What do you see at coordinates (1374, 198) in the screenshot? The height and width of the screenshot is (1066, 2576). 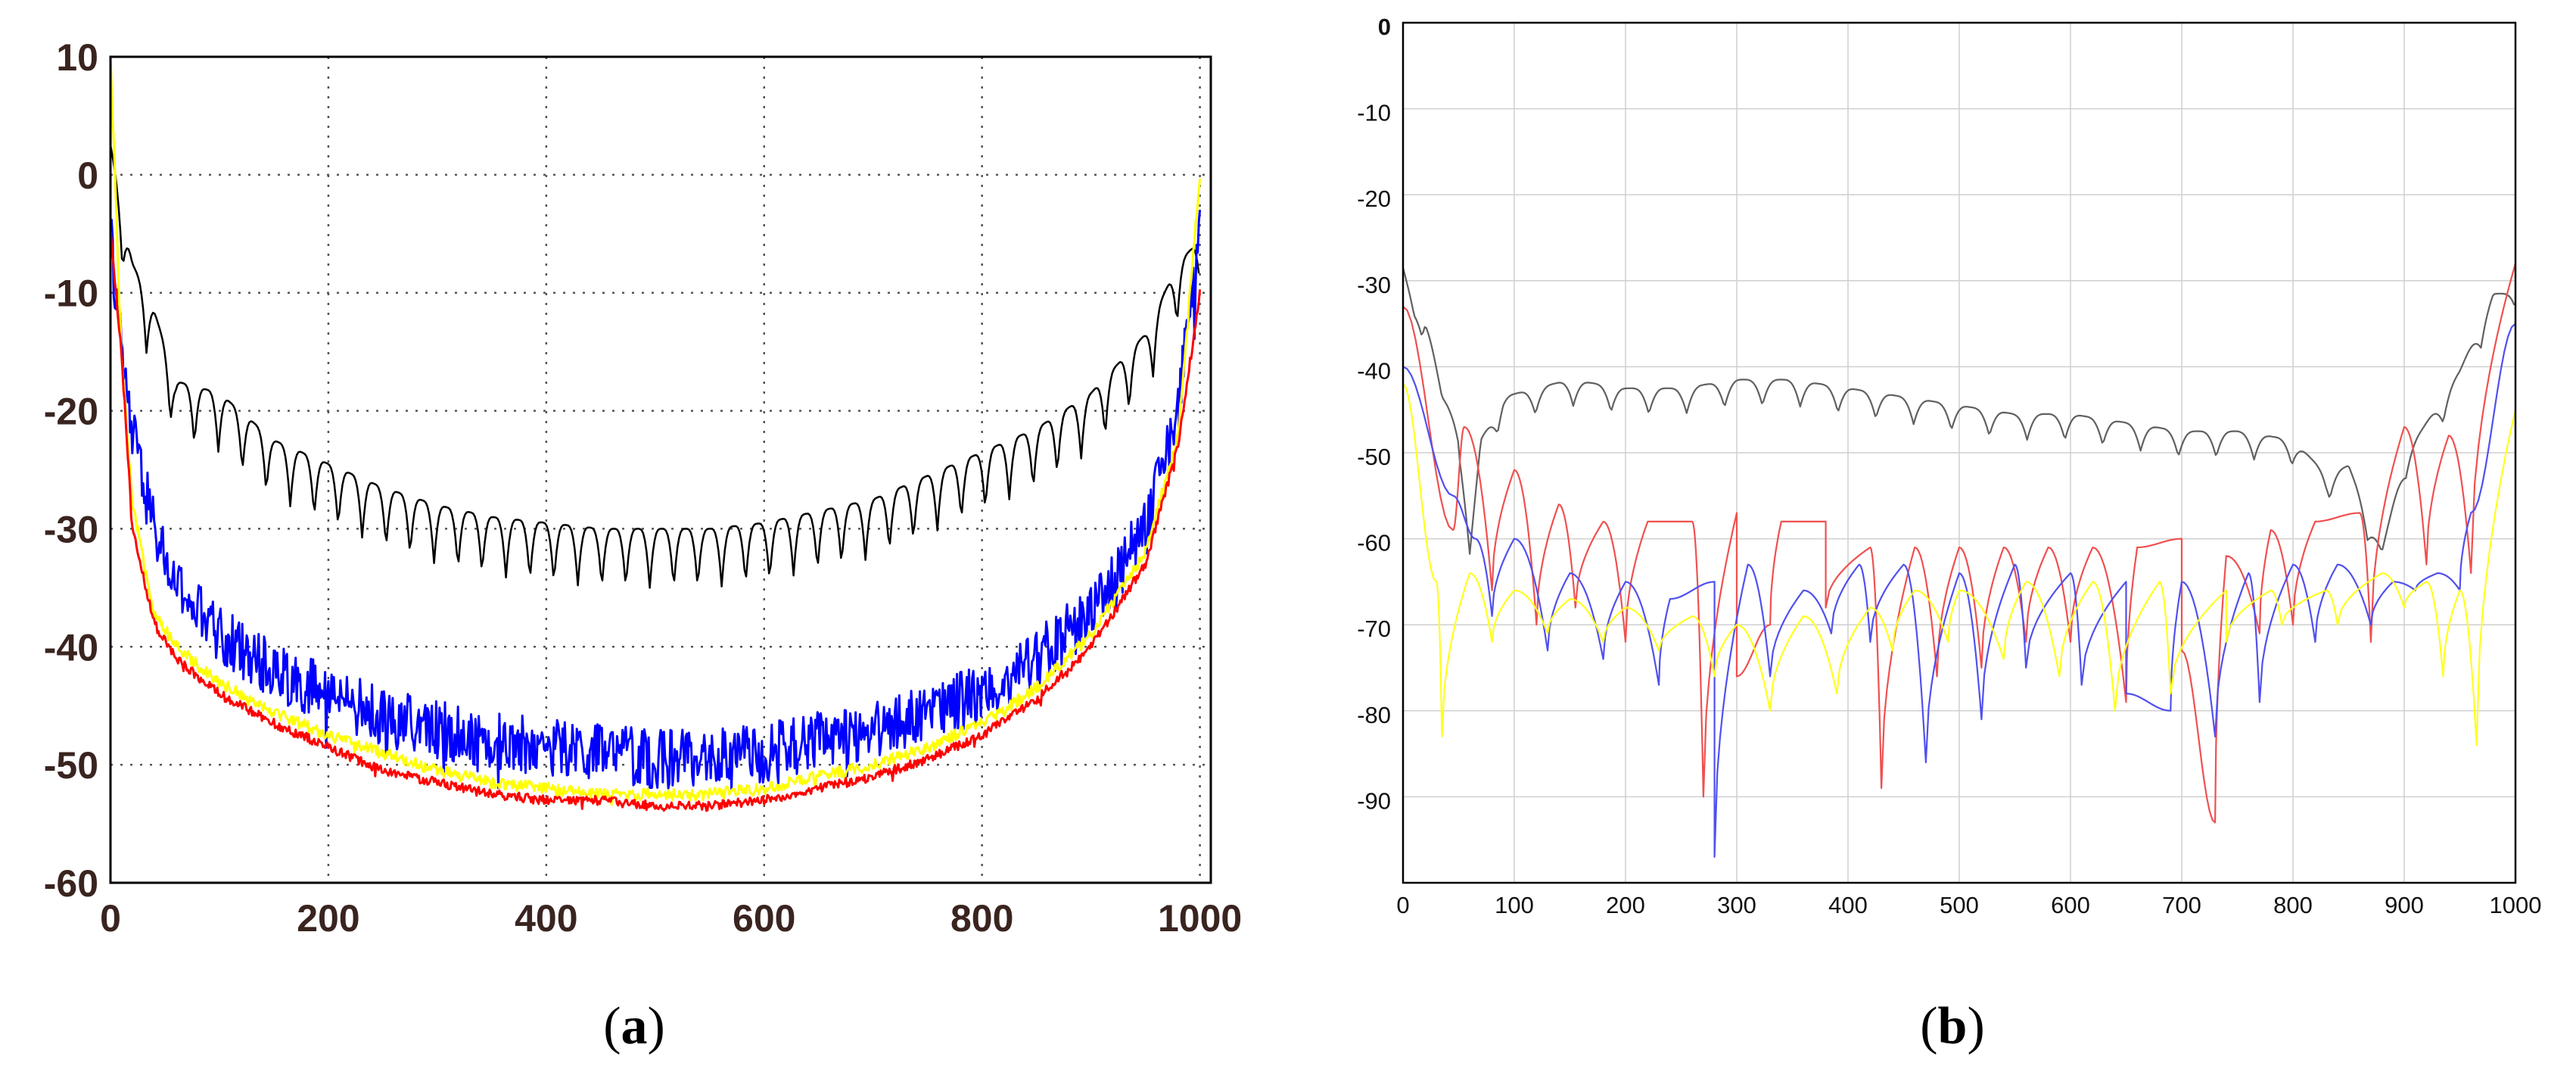 I see `chart-b-y-tick-label: -20` at bounding box center [1374, 198].